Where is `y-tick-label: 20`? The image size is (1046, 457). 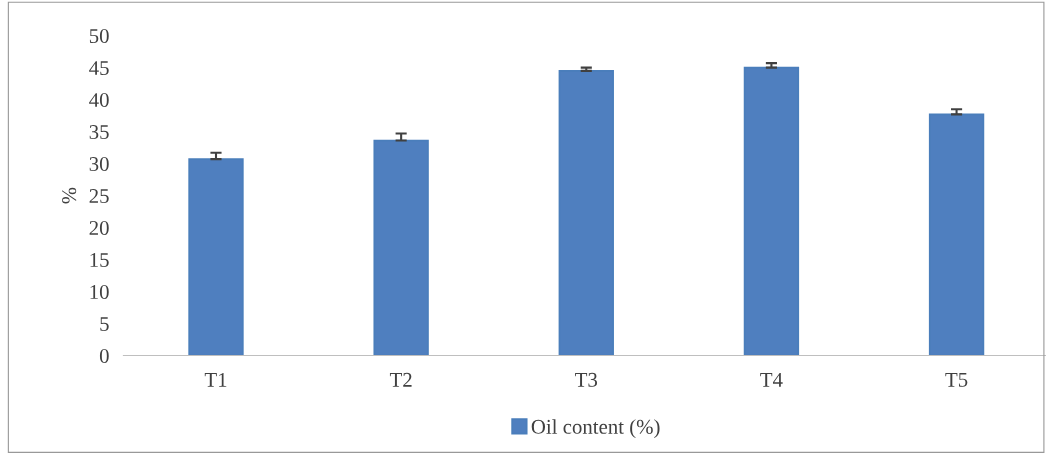
y-tick-label: 20 is located at coordinates (99, 228).